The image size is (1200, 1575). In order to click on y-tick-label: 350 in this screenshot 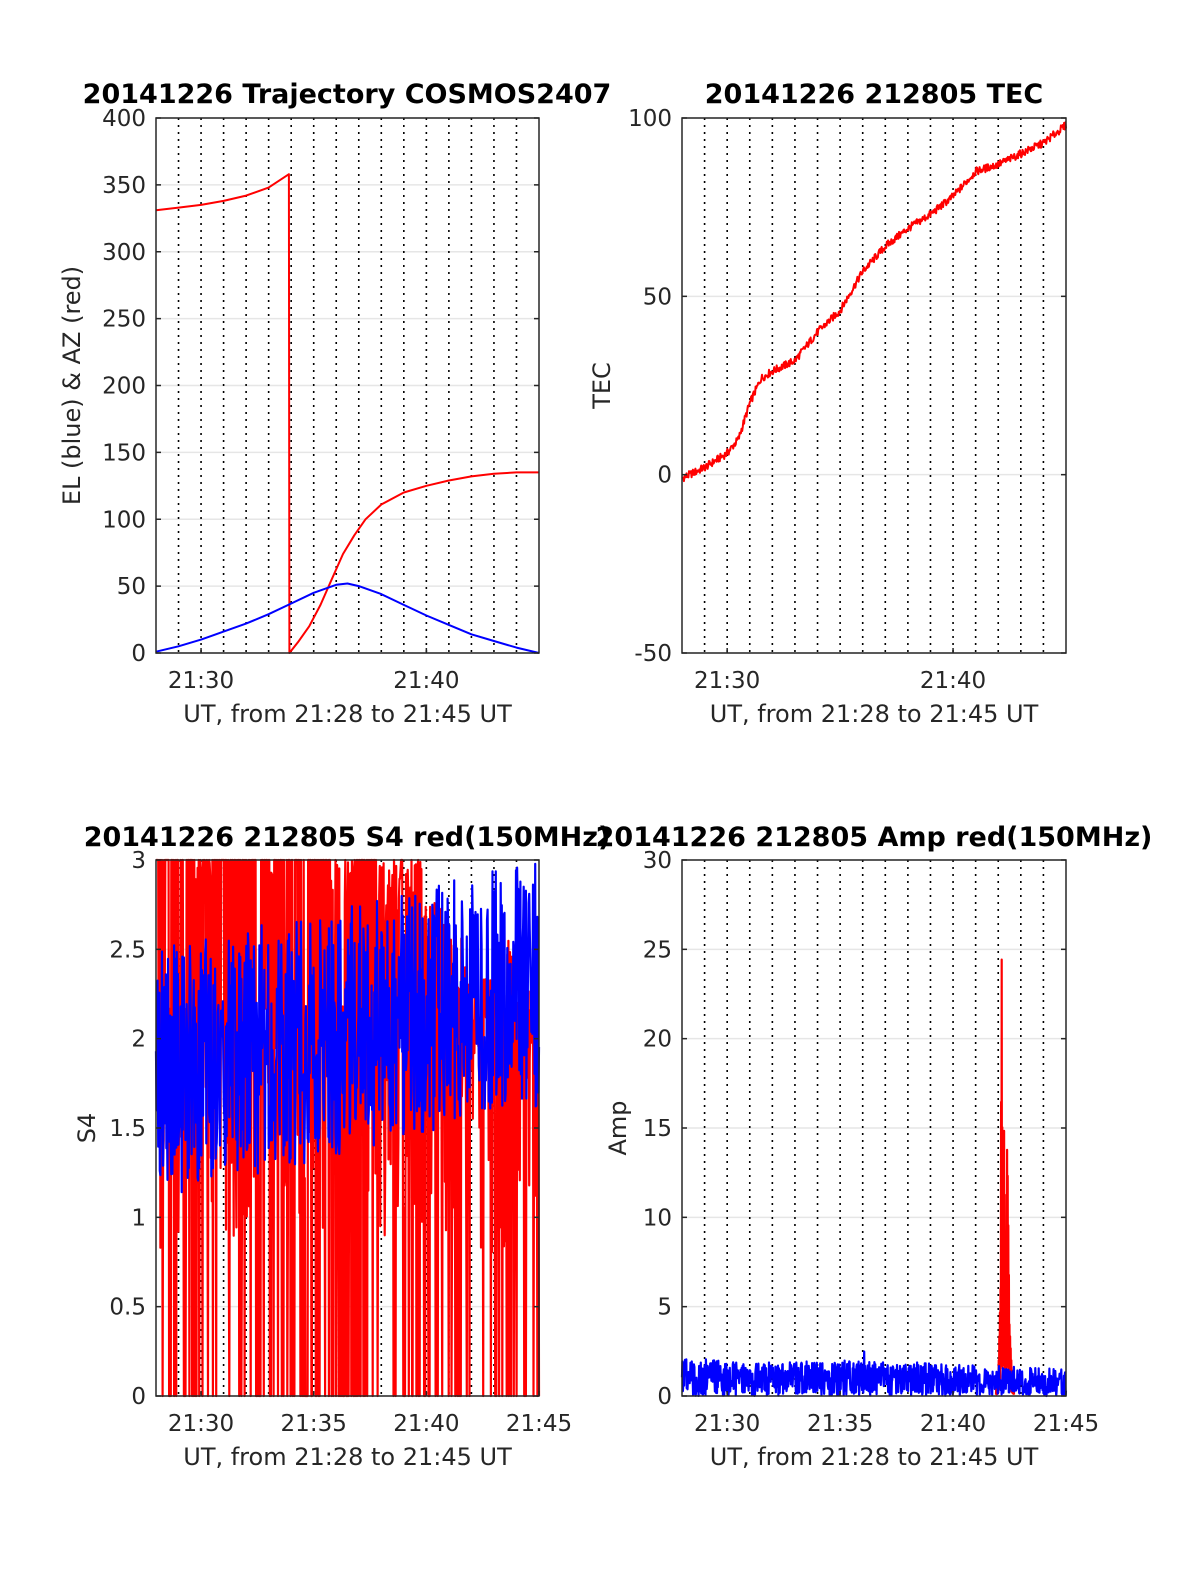, I will do `click(124, 186)`.